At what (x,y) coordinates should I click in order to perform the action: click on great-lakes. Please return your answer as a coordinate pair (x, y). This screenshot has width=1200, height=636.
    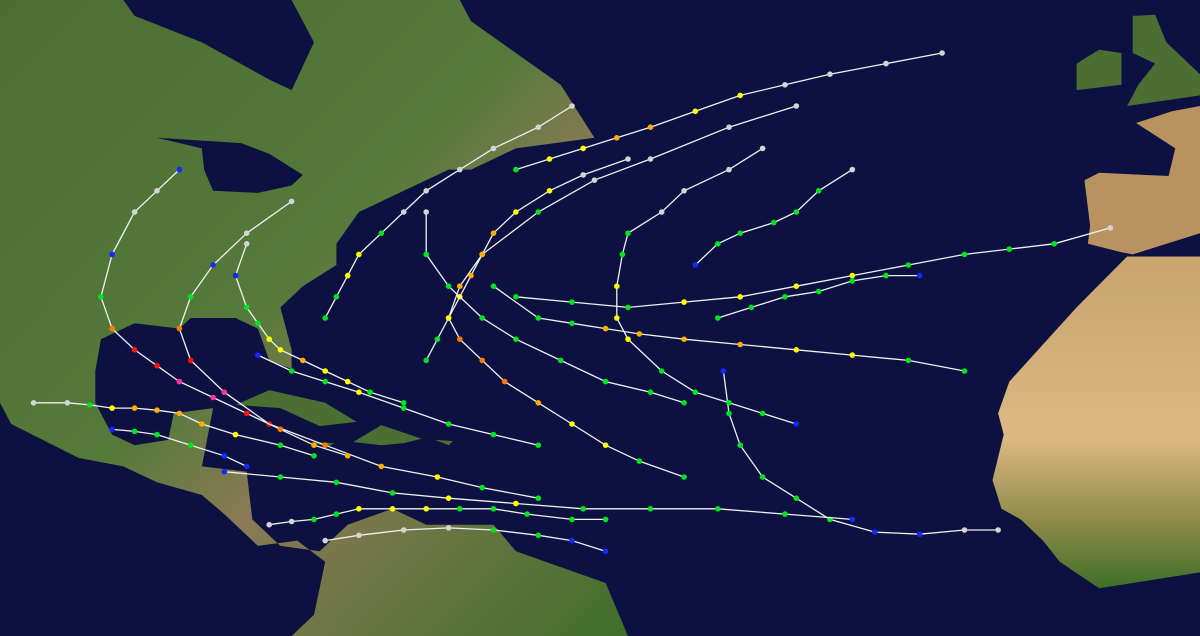
    Looking at the image, I should click on (230, 165).